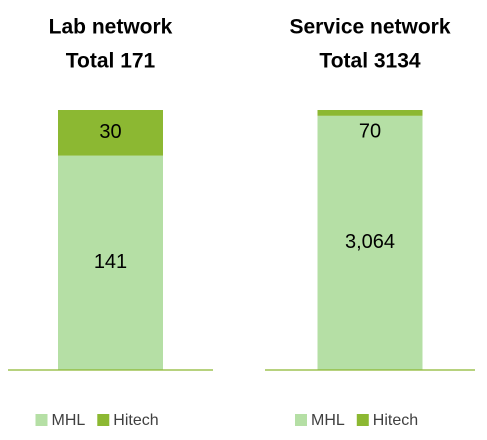 The width and height of the screenshot is (487, 440). What do you see at coordinates (111, 27) in the screenshot?
I see `chart-title: Lab network` at bounding box center [111, 27].